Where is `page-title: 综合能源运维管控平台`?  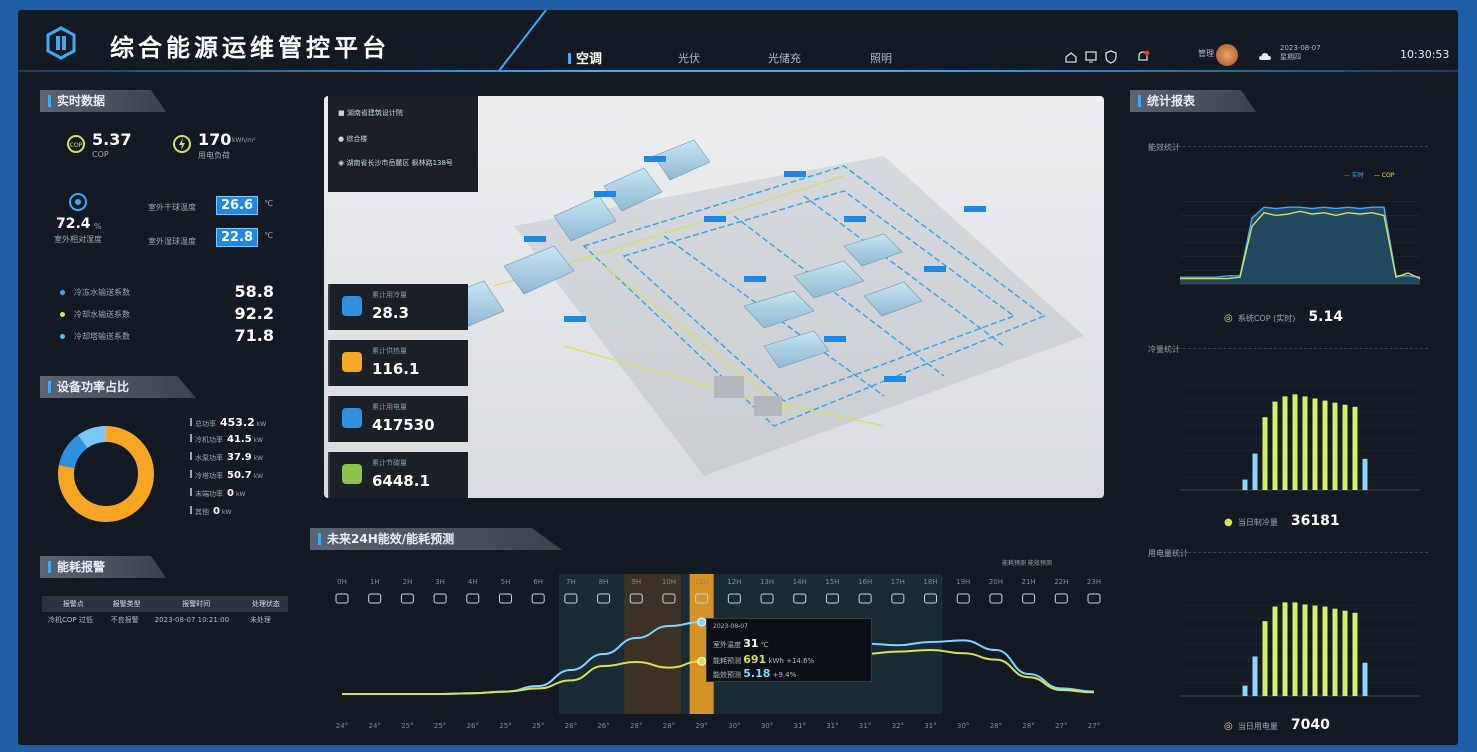 page-title: 综合能源运维管控平台 is located at coordinates (250, 48).